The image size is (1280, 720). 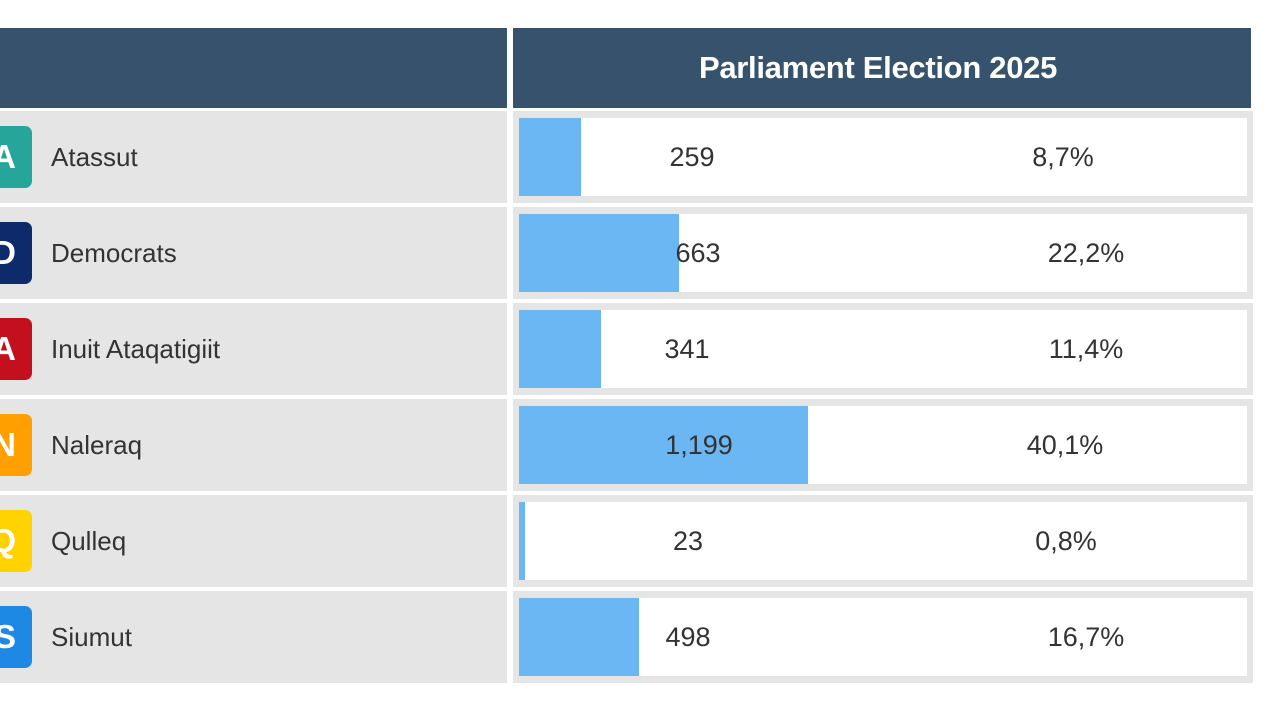 I want to click on vote-count: 259, so click(x=692, y=157).